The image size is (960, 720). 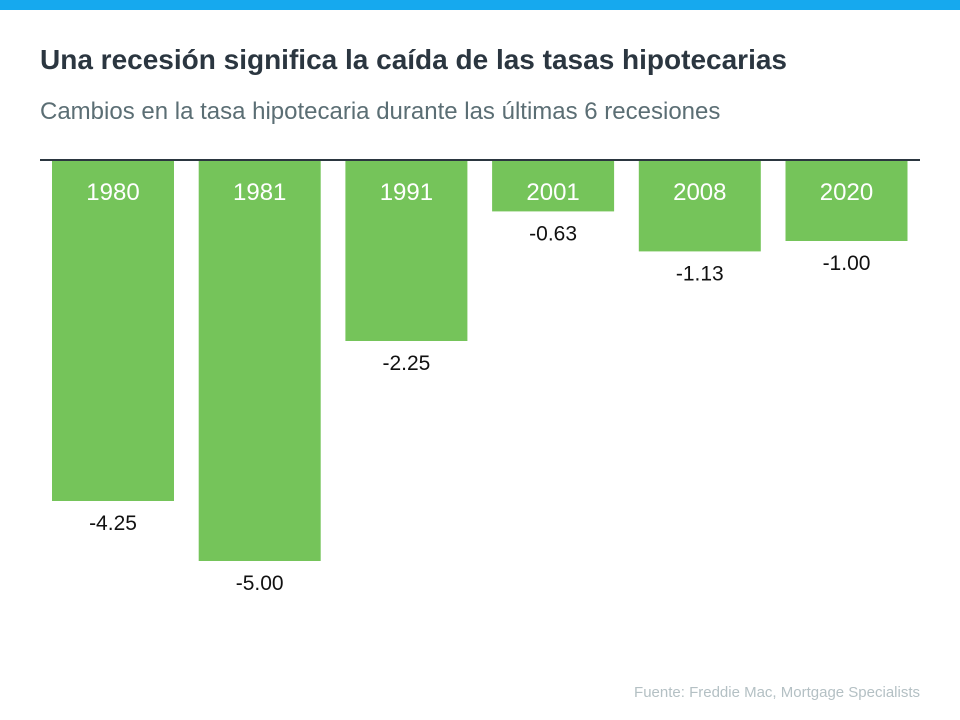 I want to click on category-label: 2001, so click(x=552, y=192).